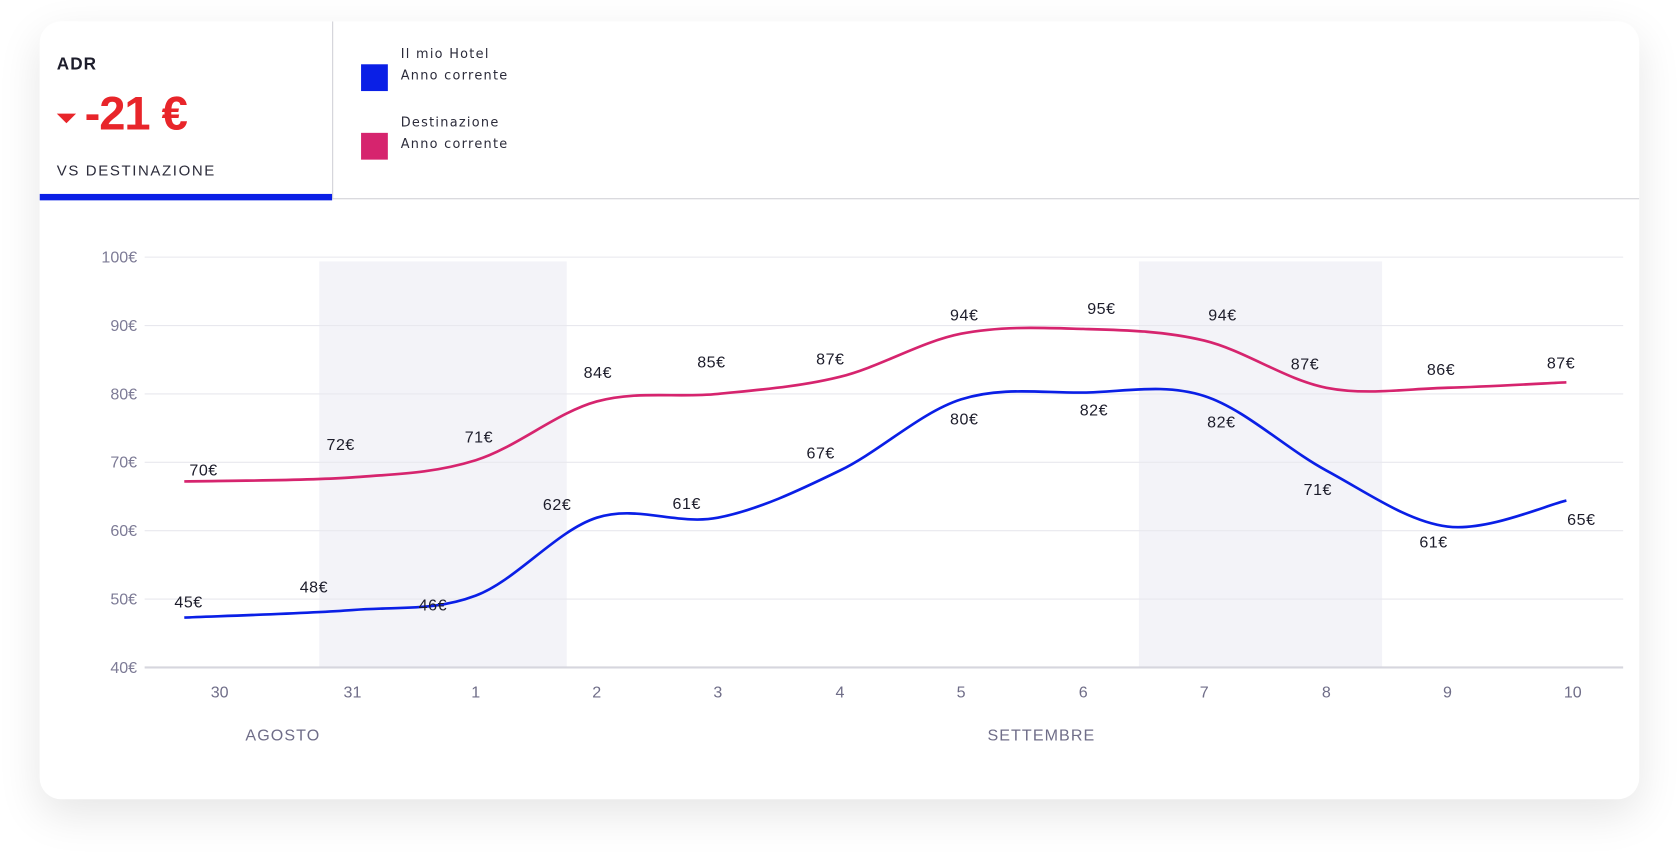 The height and width of the screenshot is (860, 1680). Describe the element at coordinates (136, 114) in the screenshot. I see `kpi-value: -21 €` at that location.